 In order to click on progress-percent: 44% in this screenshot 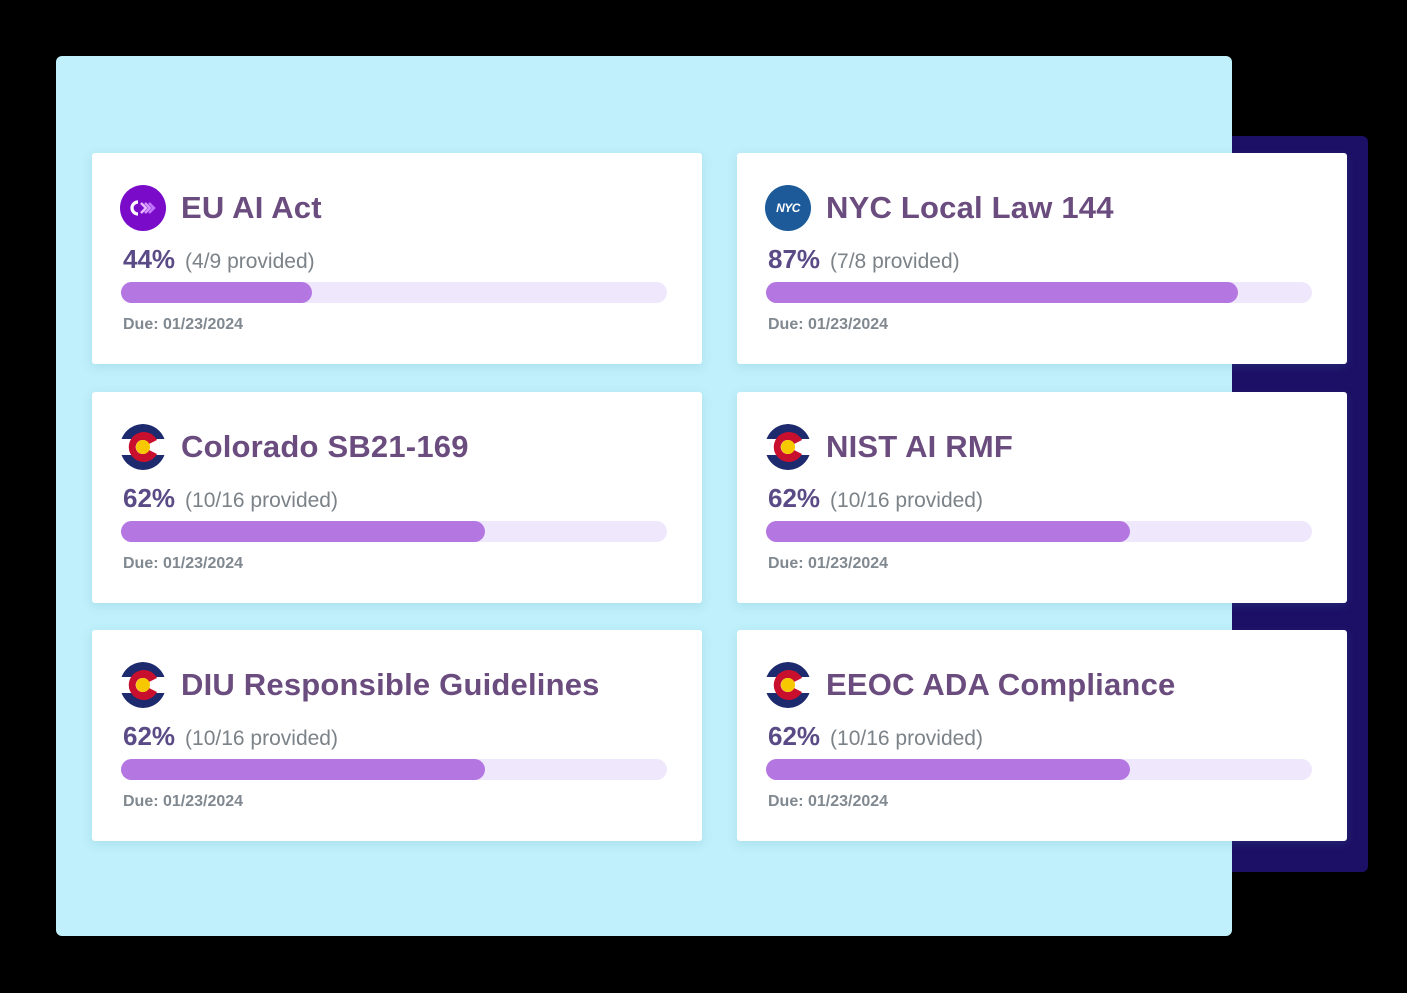, I will do `click(149, 259)`.